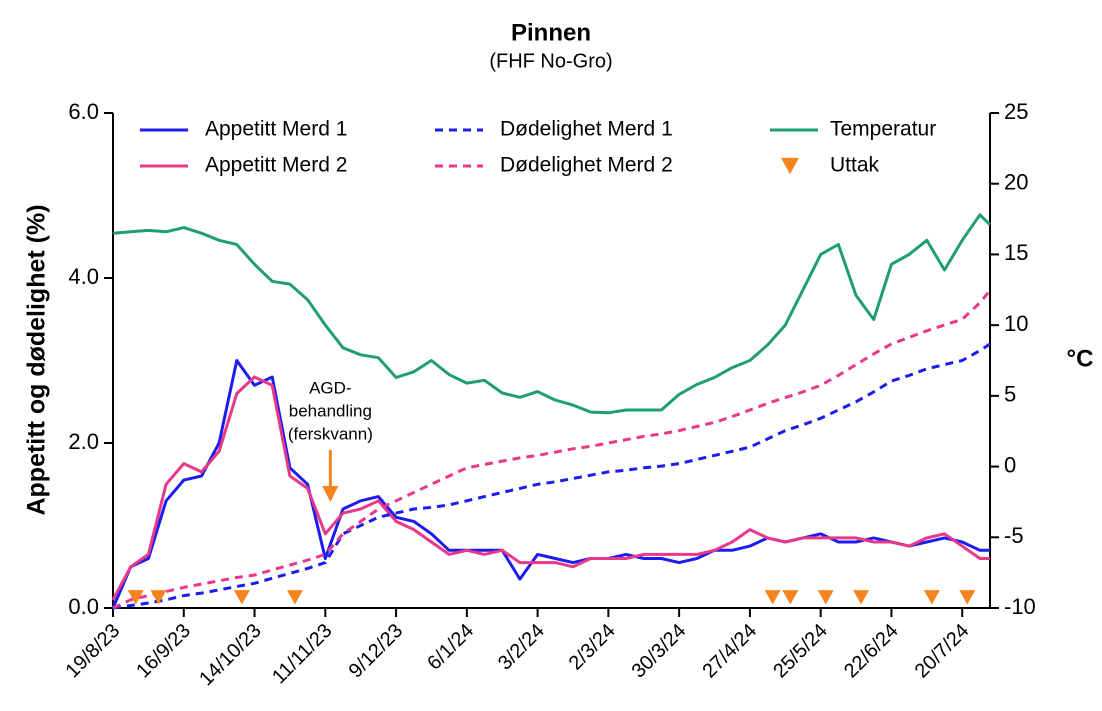 Image resolution: width=1102 pixels, height=711 pixels. Describe the element at coordinates (942, 651) in the screenshot. I see `x-tick-label: 20/7/24` at that location.